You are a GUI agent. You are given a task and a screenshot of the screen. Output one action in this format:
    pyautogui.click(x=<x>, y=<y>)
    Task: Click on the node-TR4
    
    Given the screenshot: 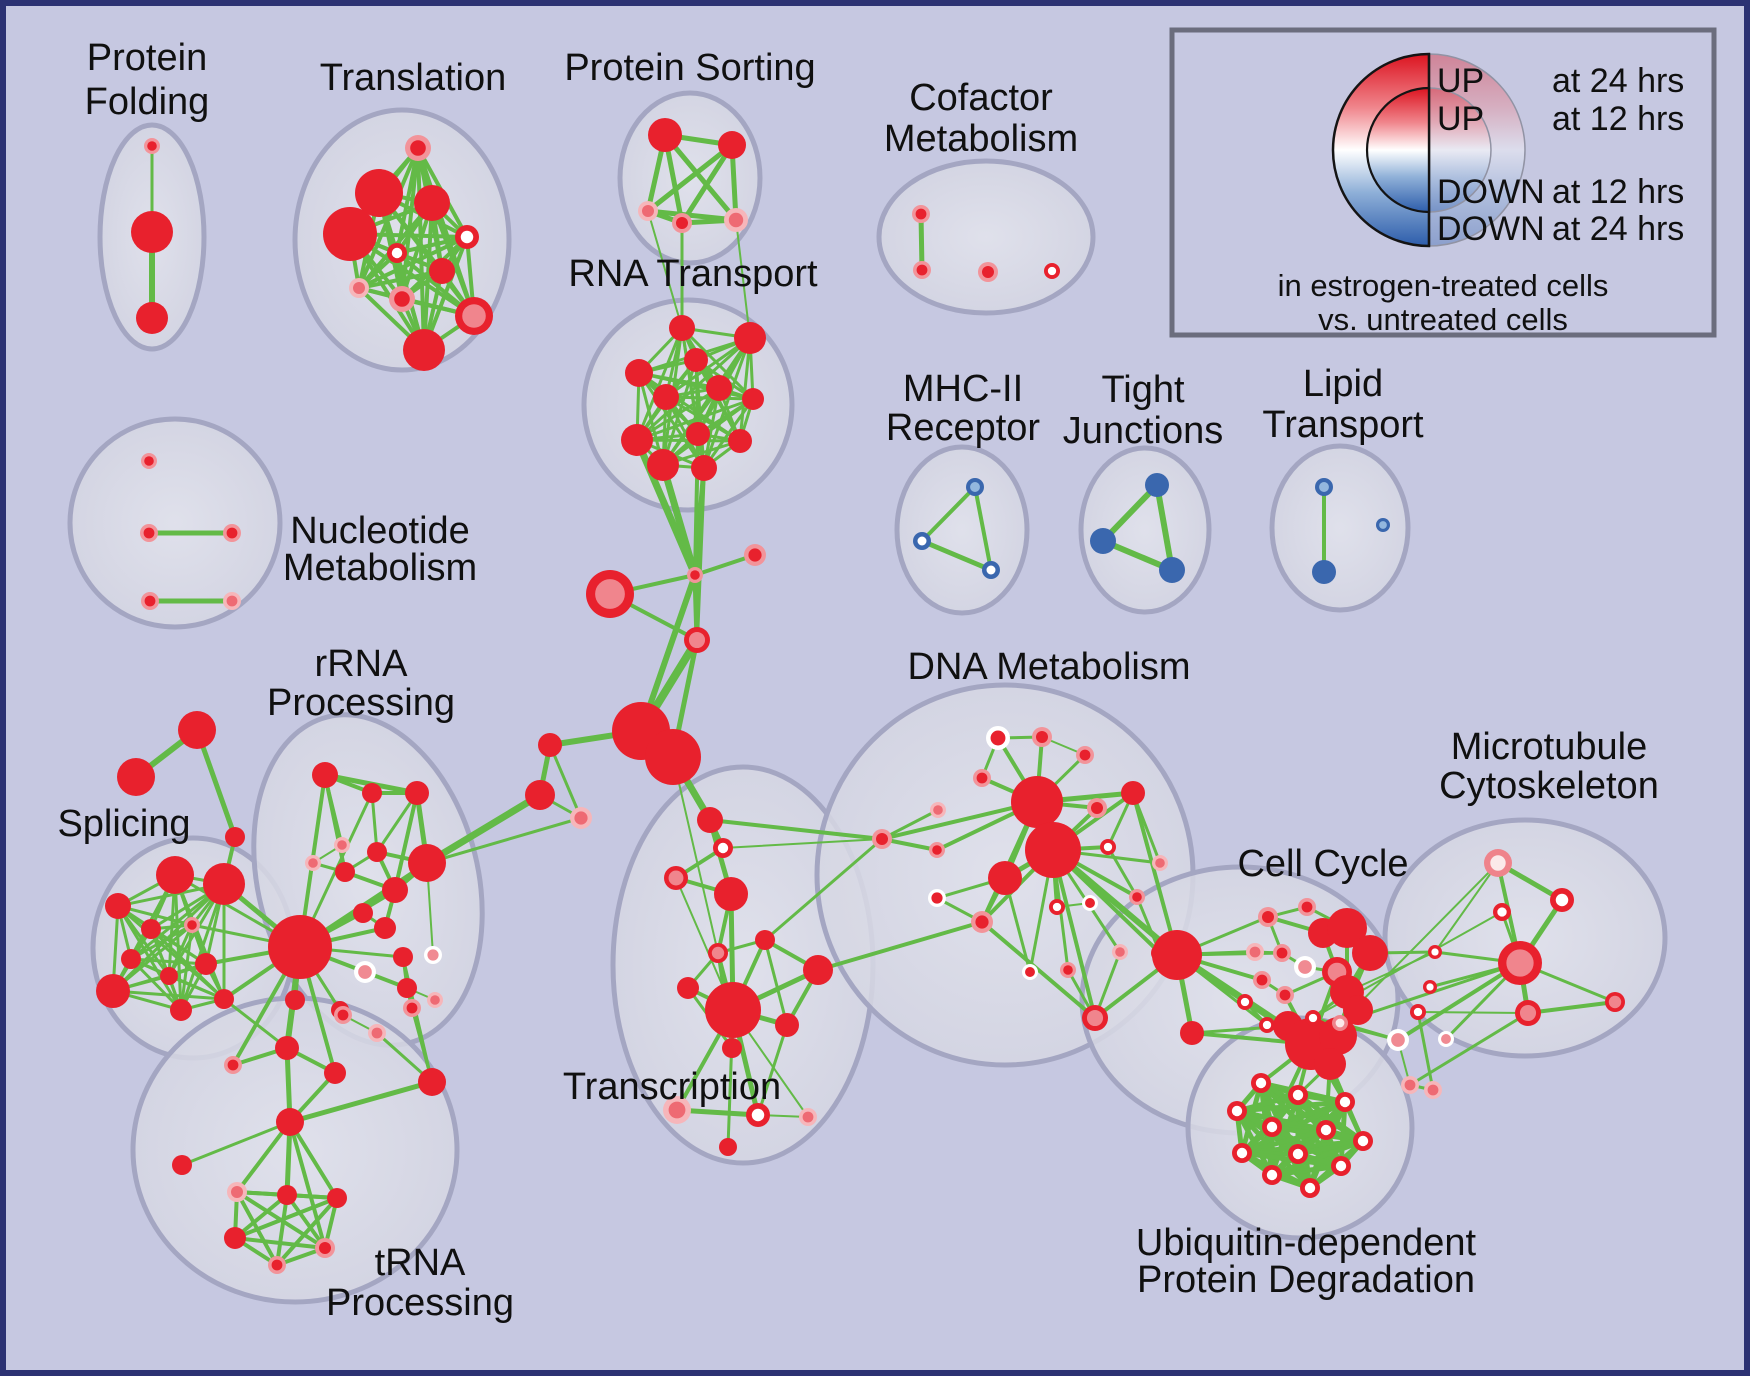 What is the action you would take?
    pyautogui.click(x=818, y=970)
    